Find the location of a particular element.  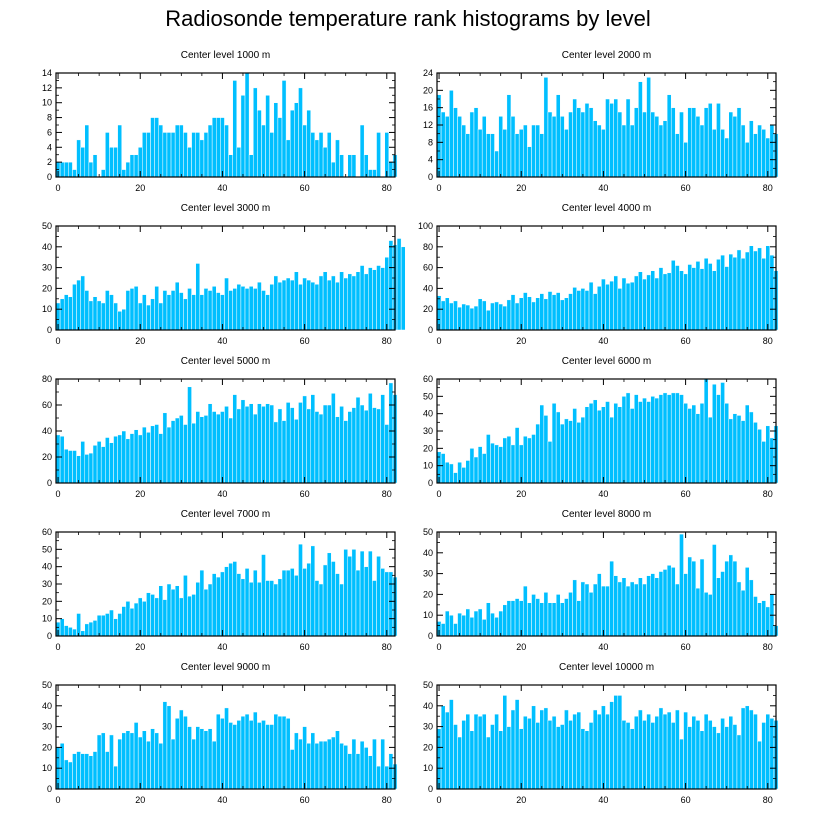

y-tick-label: 0 is located at coordinates (430, 330).